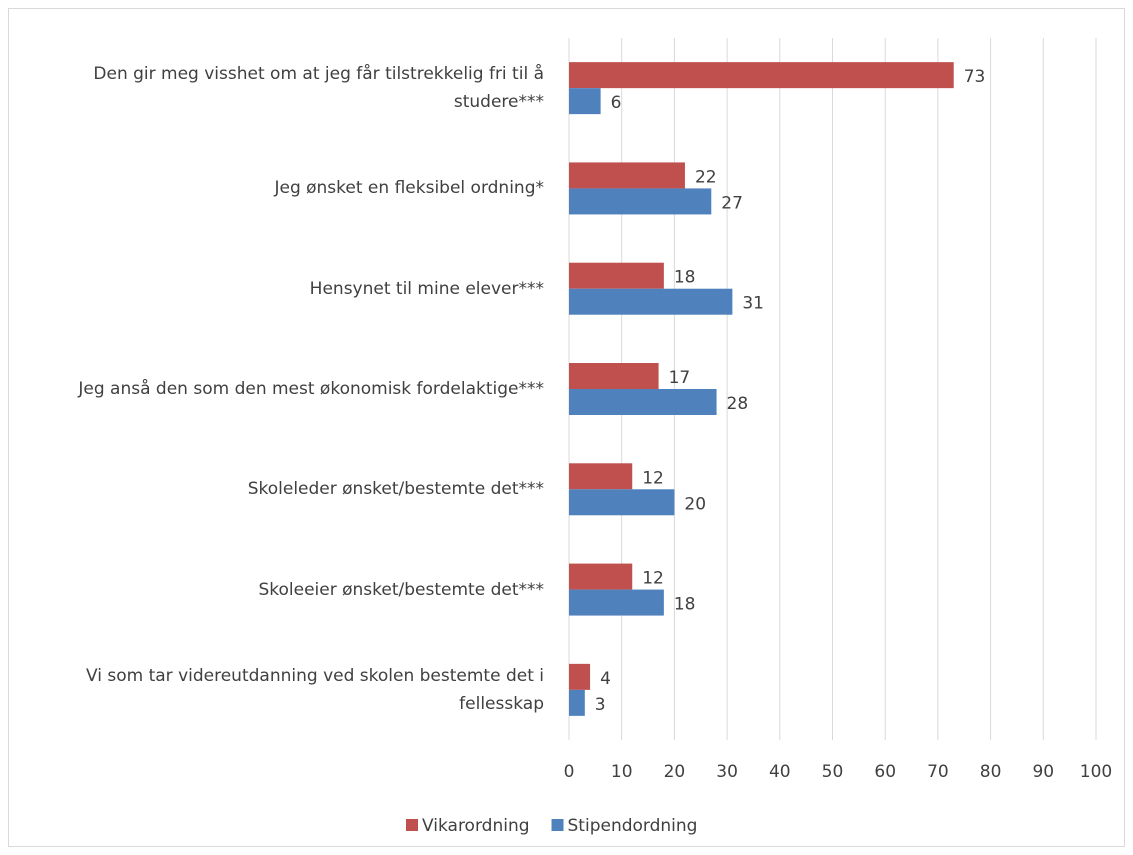 This screenshot has height=855, width=1133. I want to click on y-tick-label: Skoleeier ønsket/bestemte det***, so click(401, 589).